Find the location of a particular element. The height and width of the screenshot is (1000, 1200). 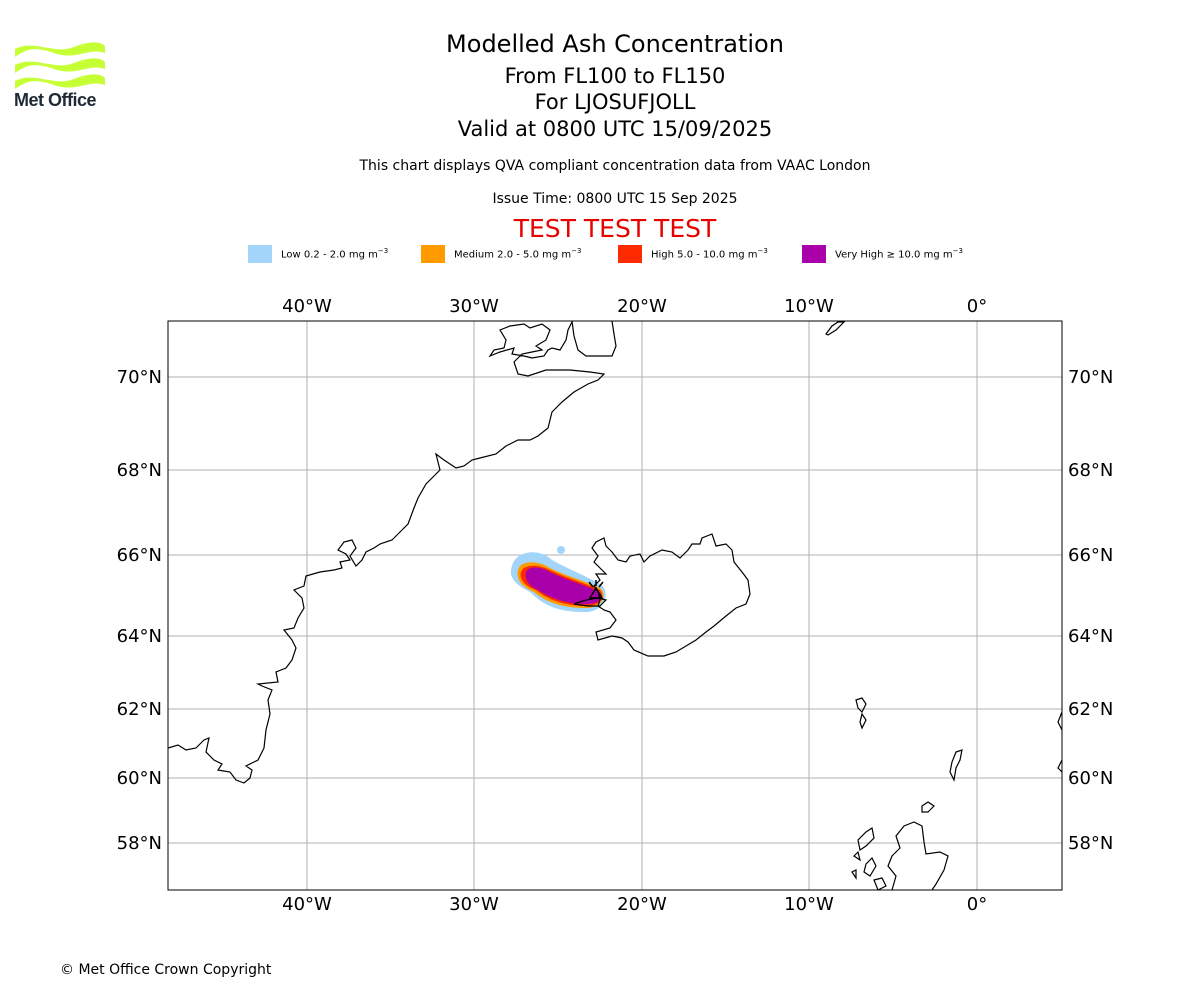

lat-ticks-right: 70°N 68°N 66°N 64°N 62°N 60°N 58°N is located at coordinates (1090, 610).